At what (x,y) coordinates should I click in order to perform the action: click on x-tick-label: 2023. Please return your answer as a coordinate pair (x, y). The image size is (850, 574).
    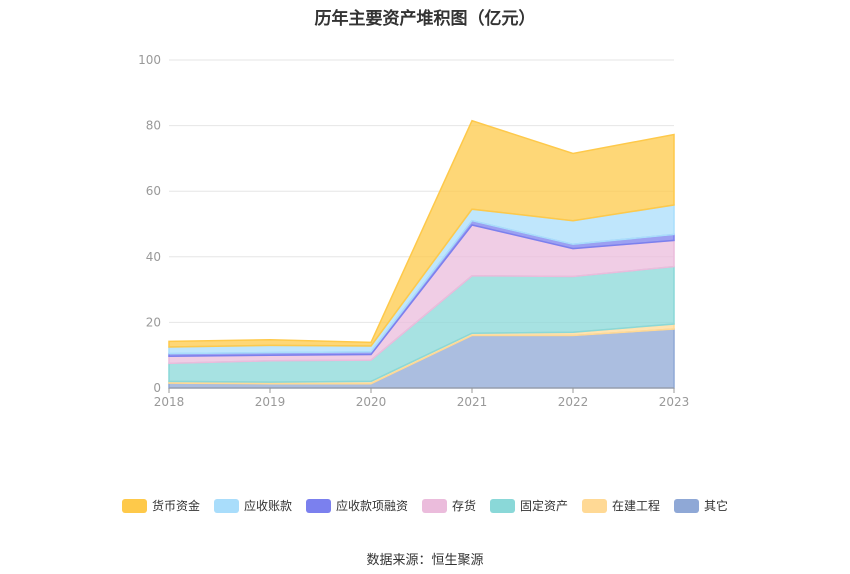
    Looking at the image, I should click on (674, 402).